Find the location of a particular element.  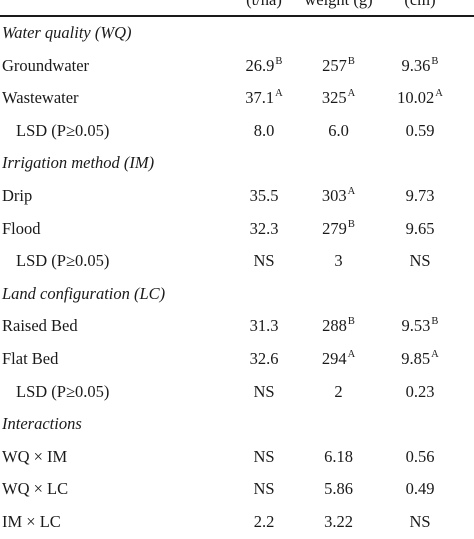

value-text: 26.9 is located at coordinates (260, 65).